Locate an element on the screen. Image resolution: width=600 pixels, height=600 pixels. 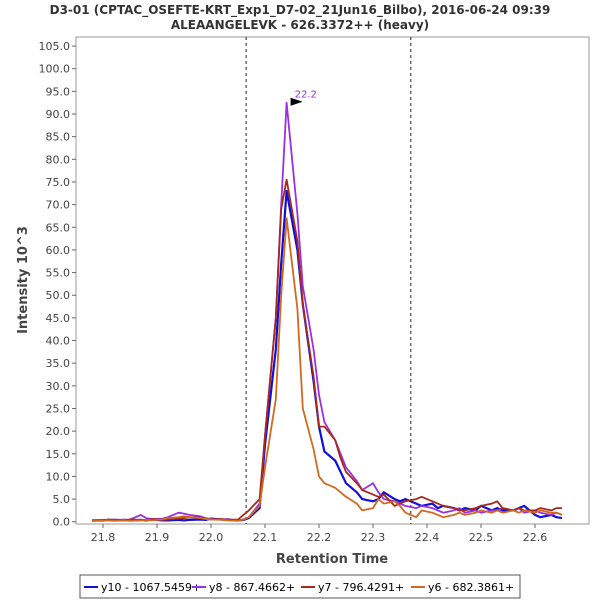
x-tick-label: 22.0 is located at coordinates (211, 537).